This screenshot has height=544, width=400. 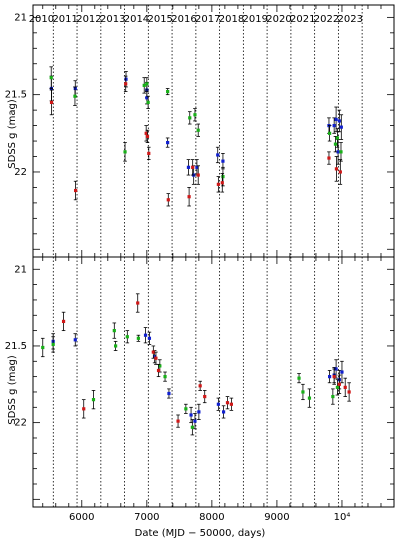 What do you see at coordinates (12, 134) in the screenshot?
I see `top-y-axis-label: SDSS g (mag)` at bounding box center [12, 134].